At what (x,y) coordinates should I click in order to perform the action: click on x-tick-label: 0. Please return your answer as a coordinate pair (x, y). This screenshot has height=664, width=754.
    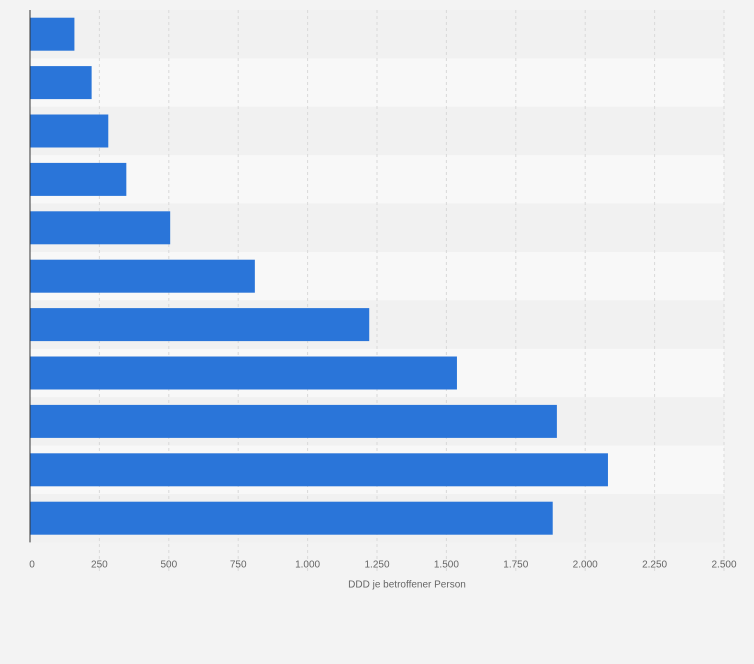
    Looking at the image, I should click on (32, 564).